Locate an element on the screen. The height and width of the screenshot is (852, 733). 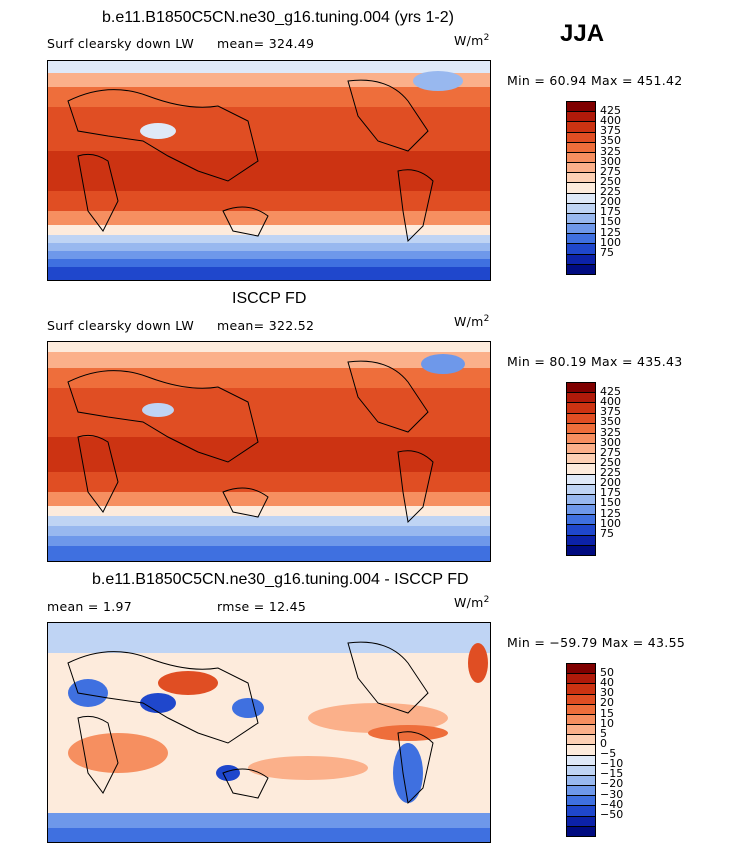
panel-1-colorbar-tick-label: 175 is located at coordinates (610, 212).